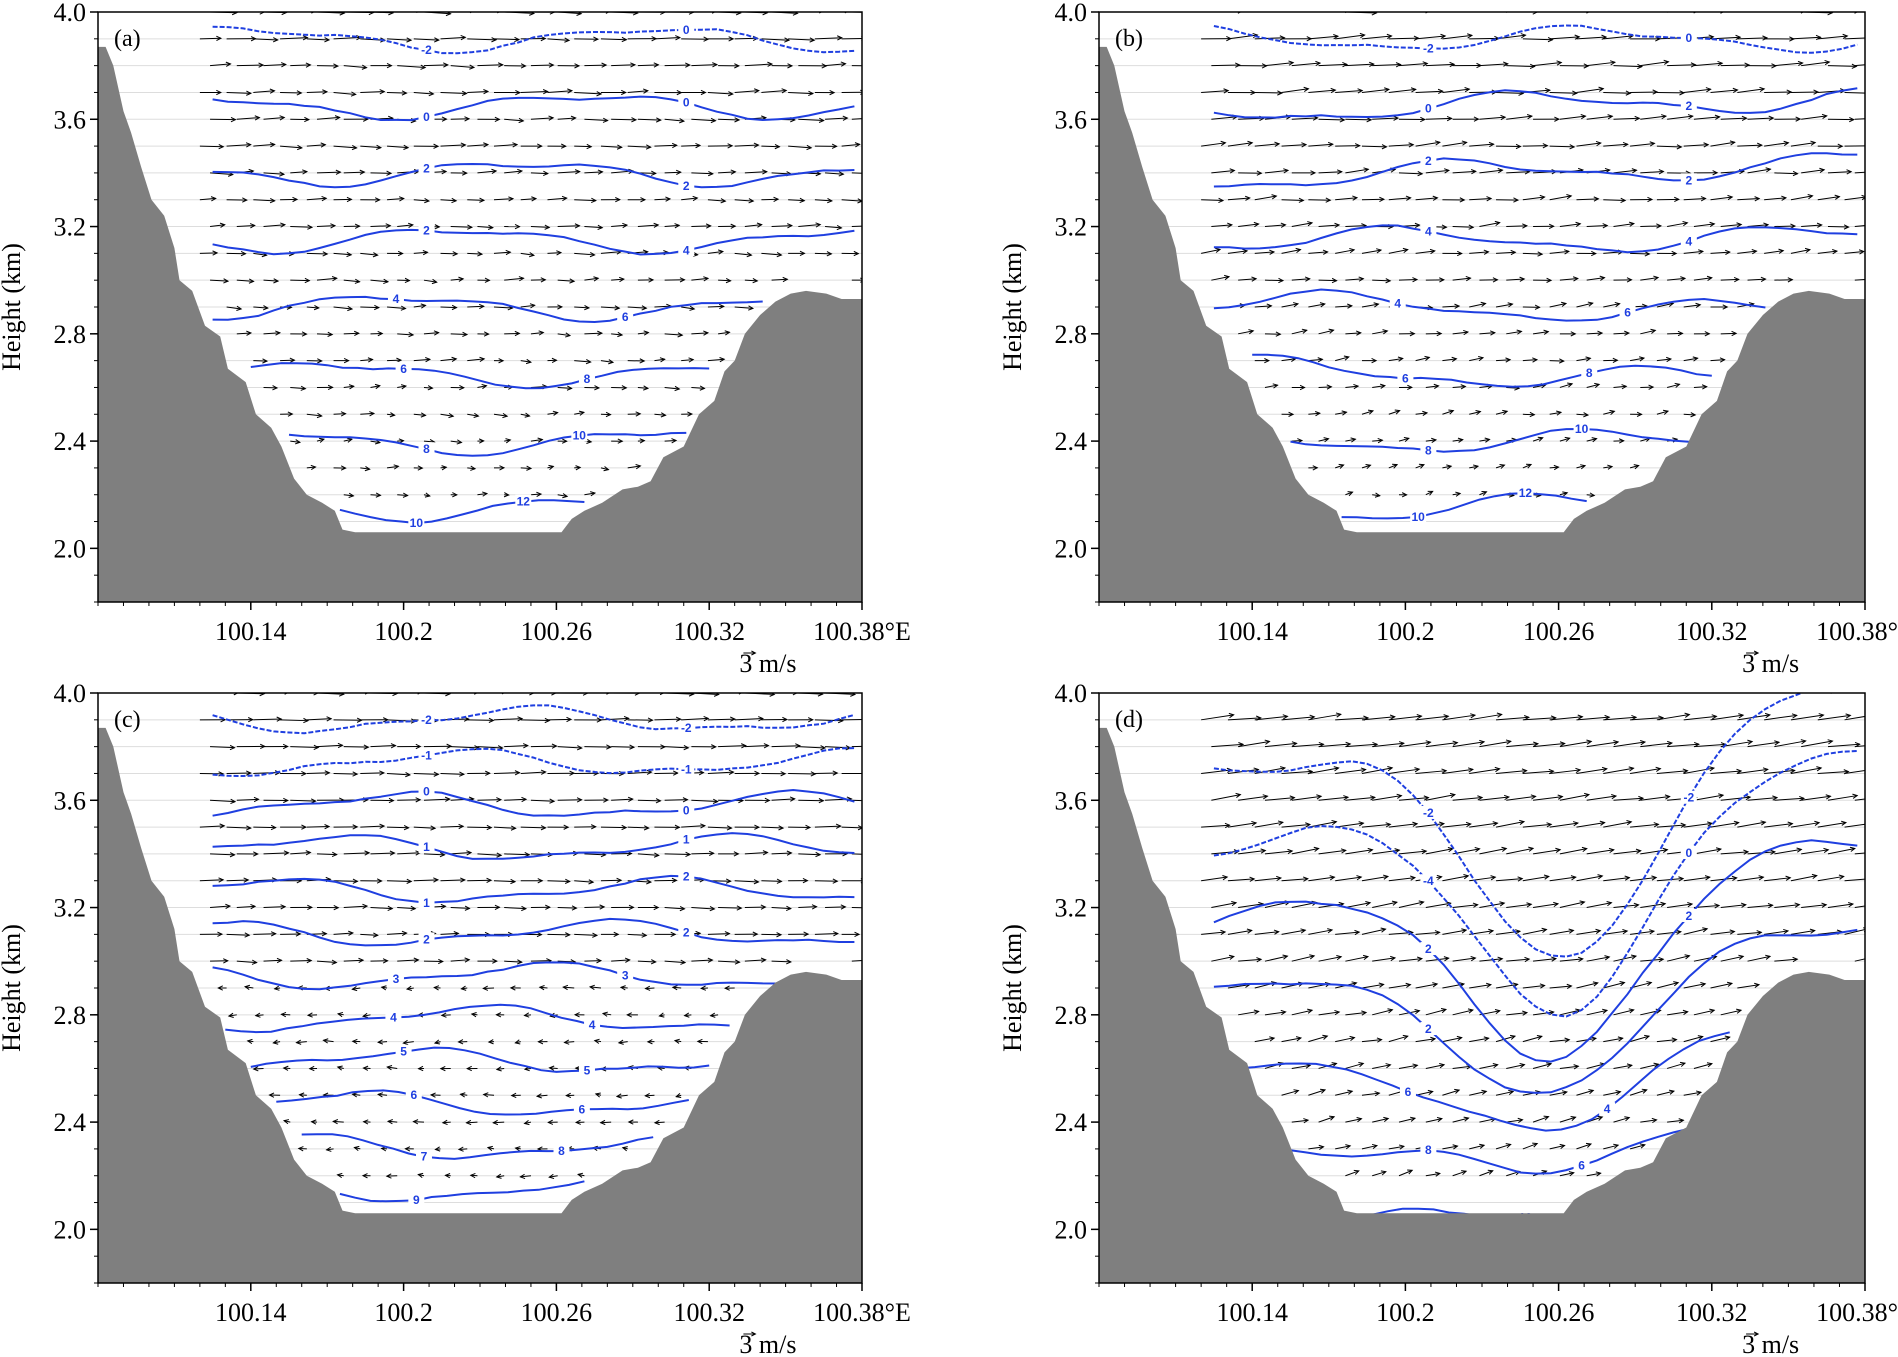  What do you see at coordinates (426, 791) in the screenshot?
I see `contour-label: 0` at bounding box center [426, 791].